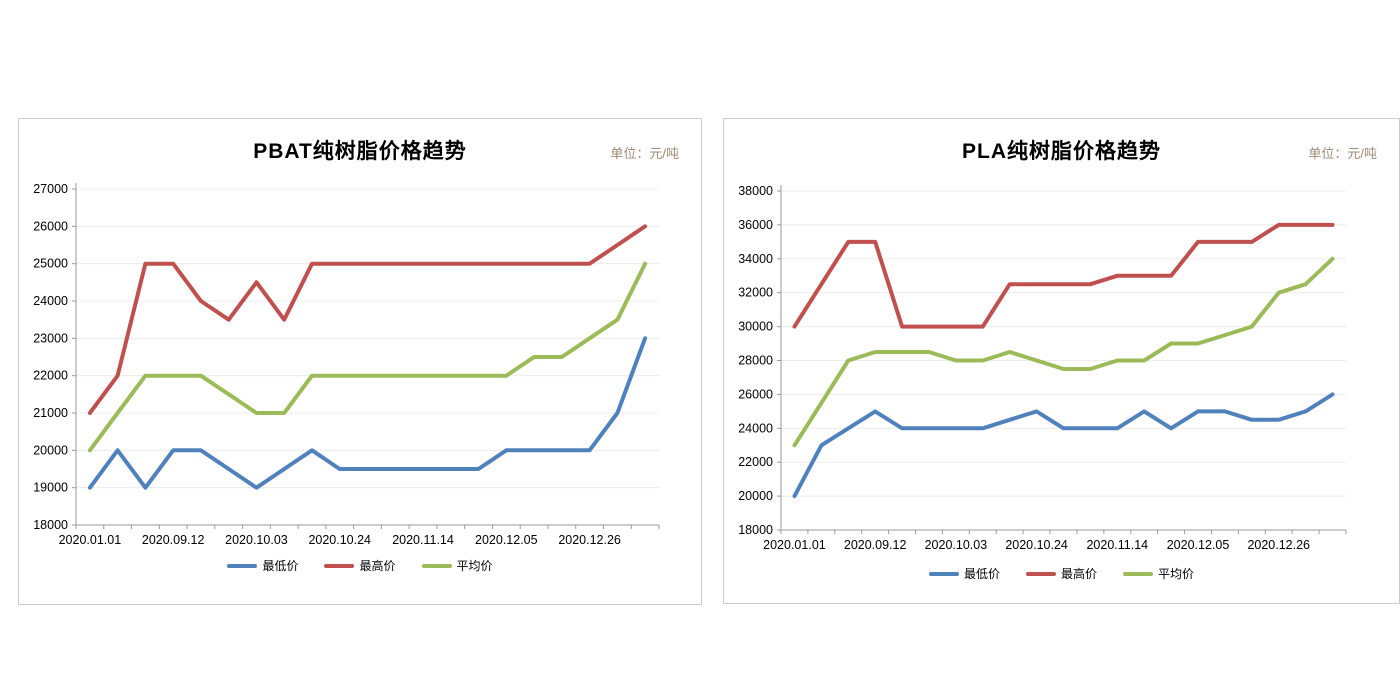 The width and height of the screenshot is (1400, 700). What do you see at coordinates (50, 413) in the screenshot?
I see `svg-text: 21000` at bounding box center [50, 413].